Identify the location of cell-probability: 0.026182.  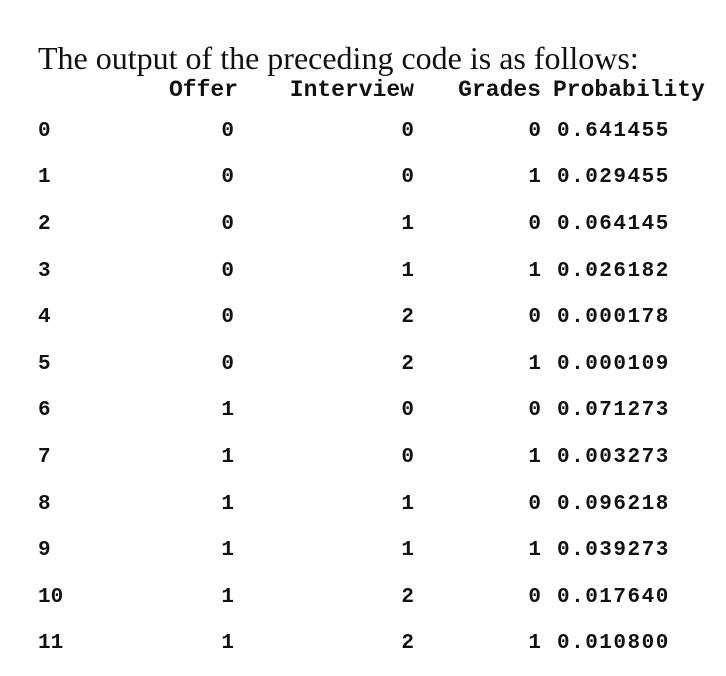
(613, 271).